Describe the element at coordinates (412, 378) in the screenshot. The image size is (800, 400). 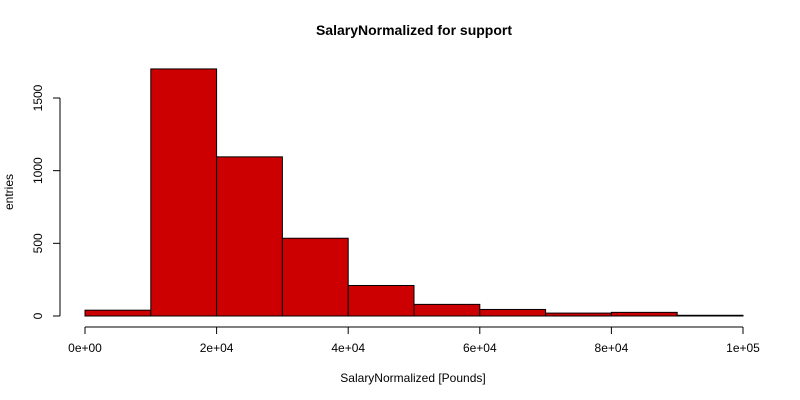
I see `x-axis-label: SalaryNormalized [Pounds]` at that location.